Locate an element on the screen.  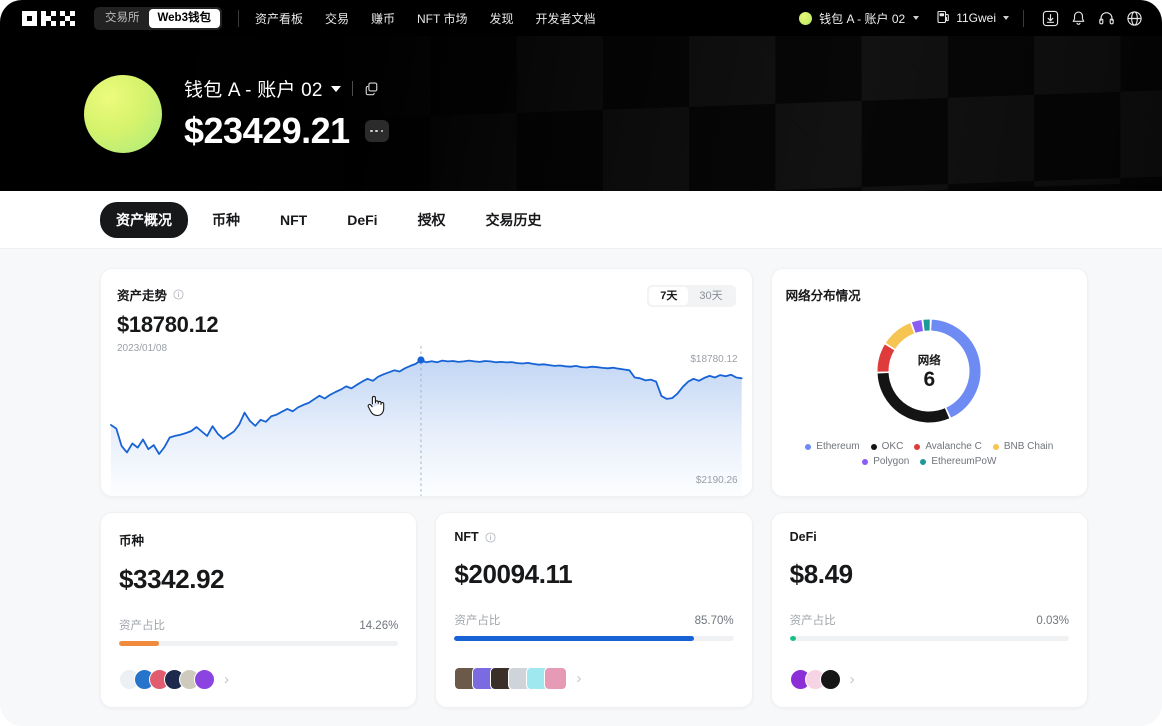
nft-ratio-value: 85.70% is located at coordinates (714, 621).